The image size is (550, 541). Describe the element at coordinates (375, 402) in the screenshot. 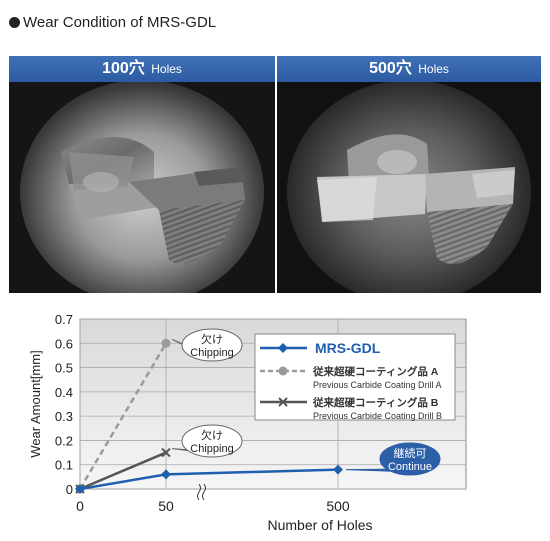

I see `legend-label: 従来超硬コーティング品 B` at that location.